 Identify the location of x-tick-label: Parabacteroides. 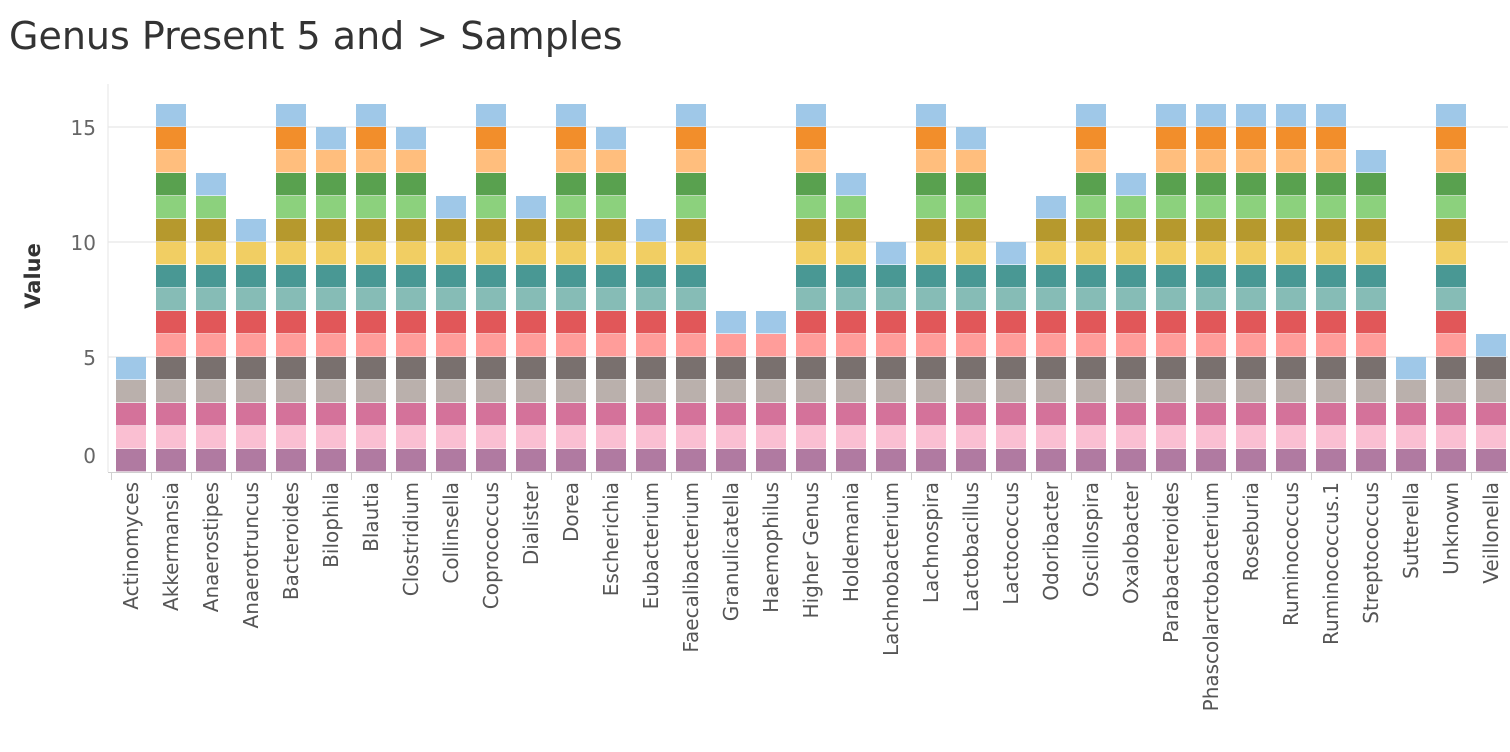
(1171, 562).